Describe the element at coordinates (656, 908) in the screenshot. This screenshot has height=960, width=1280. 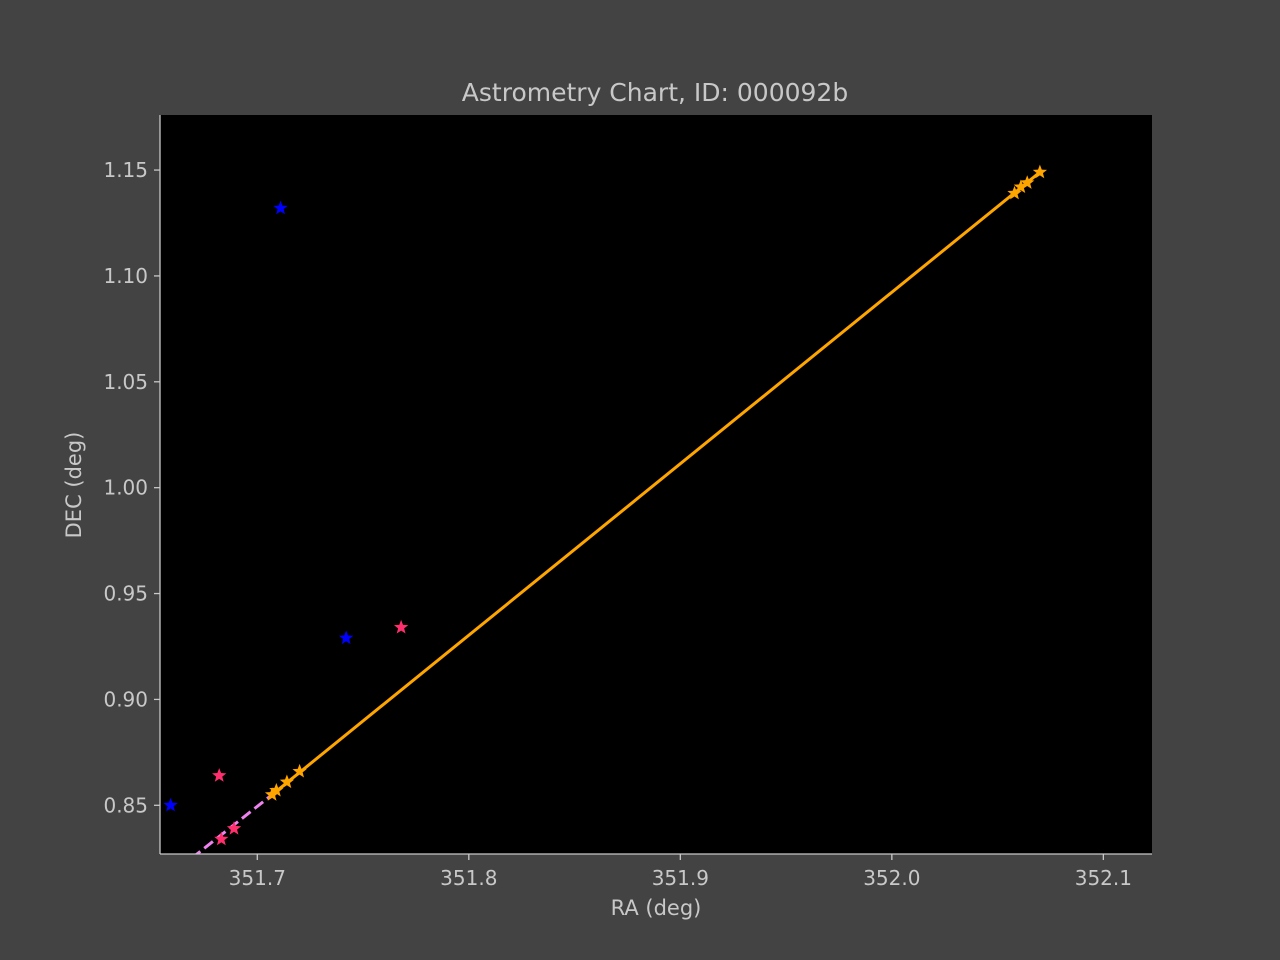
I see `x-axis-label: RA (deg)` at that location.